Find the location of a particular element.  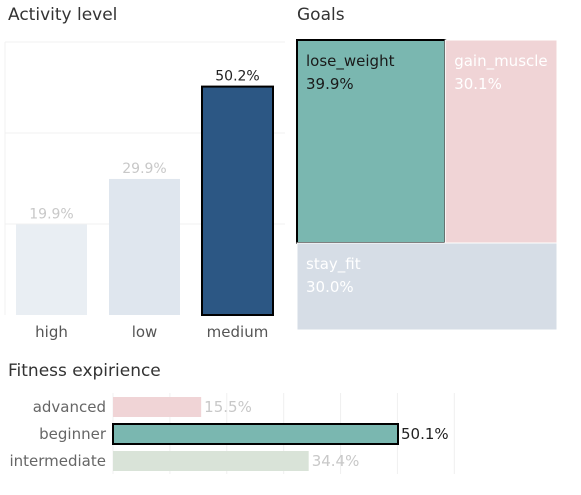

goals-tile-name: stay_fit is located at coordinates (333, 264).